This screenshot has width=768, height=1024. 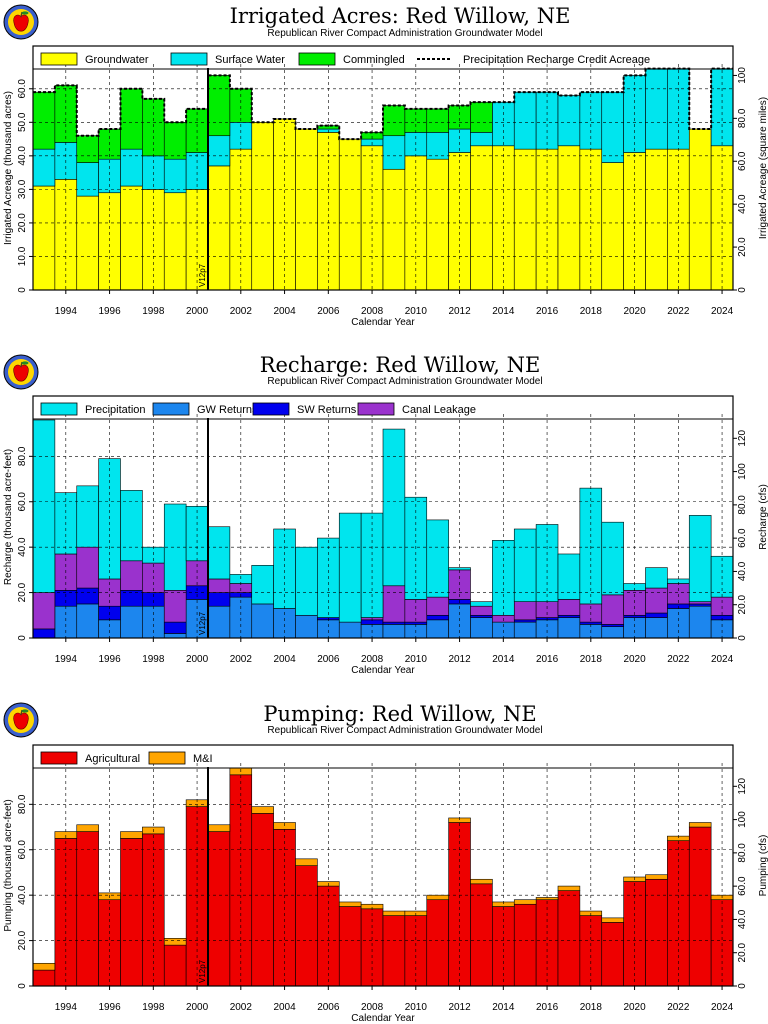 I want to click on x-tick-label: 1996, so click(x=109, y=1007).